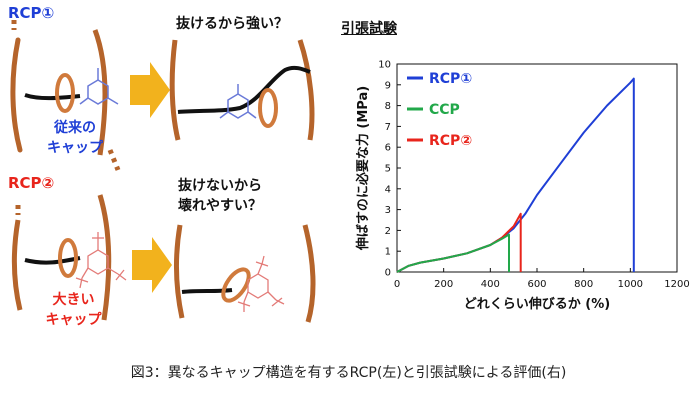  I want to click on axle-line-top-left, so click(52, 97).